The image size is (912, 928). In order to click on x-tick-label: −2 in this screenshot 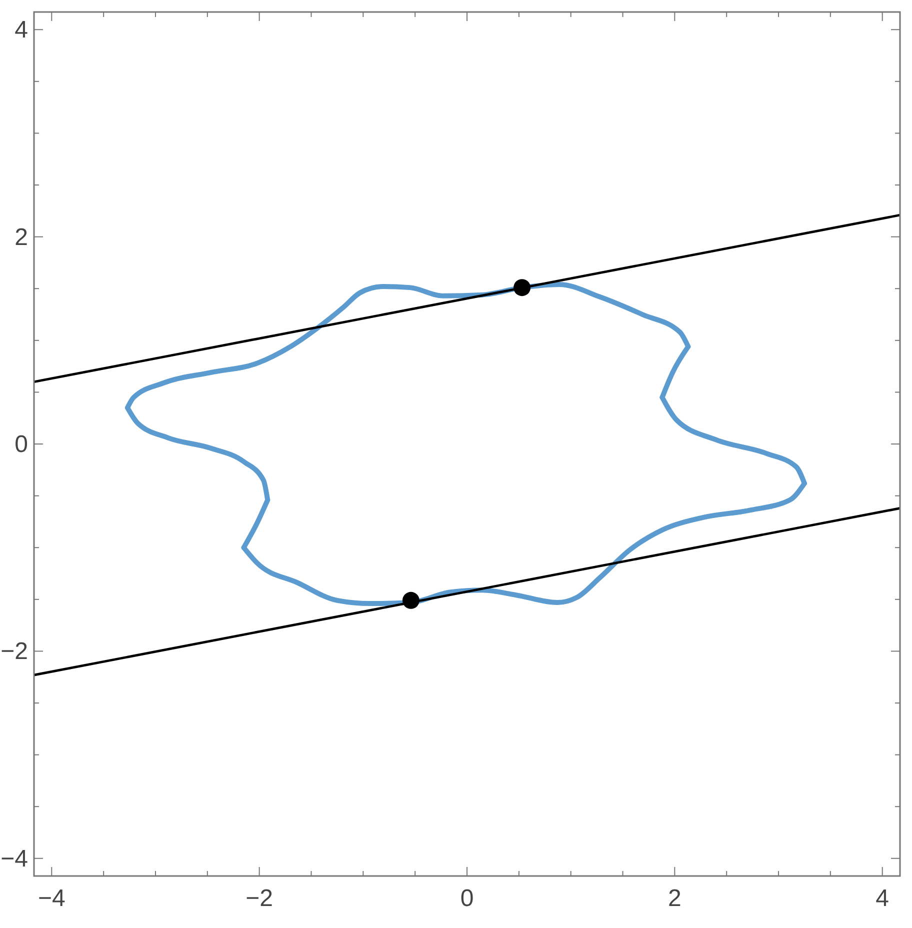, I will do `click(260, 898)`.